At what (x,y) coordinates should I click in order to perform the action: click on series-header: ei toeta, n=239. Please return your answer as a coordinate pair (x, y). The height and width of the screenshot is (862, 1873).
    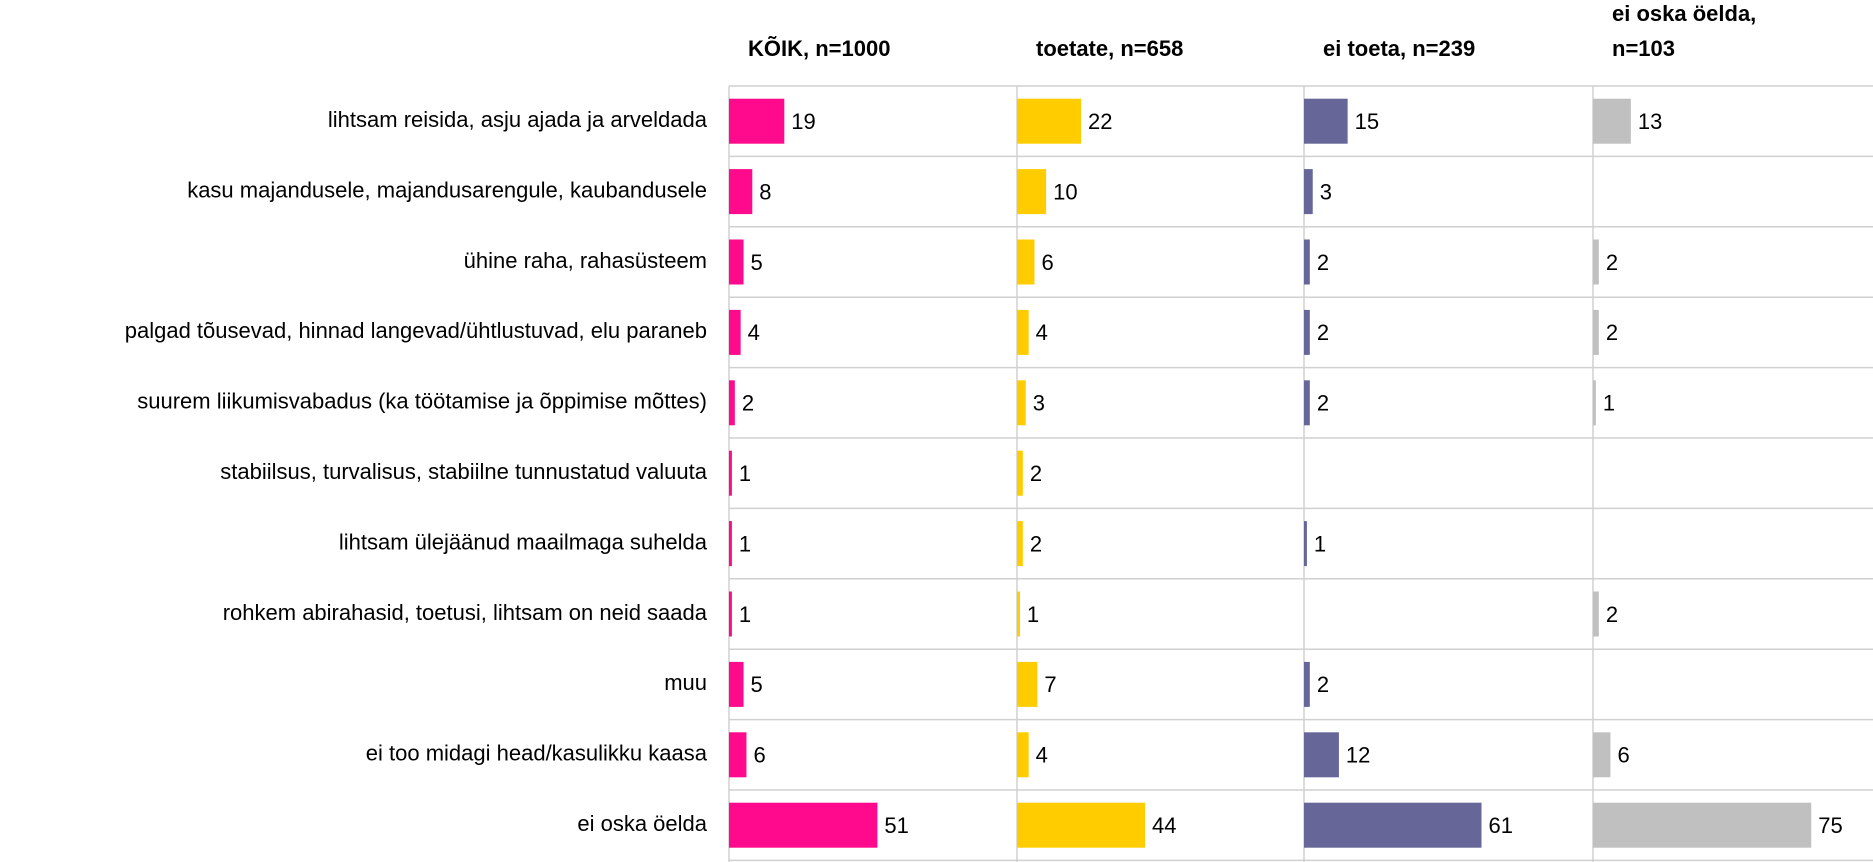
    Looking at the image, I should click on (1399, 48).